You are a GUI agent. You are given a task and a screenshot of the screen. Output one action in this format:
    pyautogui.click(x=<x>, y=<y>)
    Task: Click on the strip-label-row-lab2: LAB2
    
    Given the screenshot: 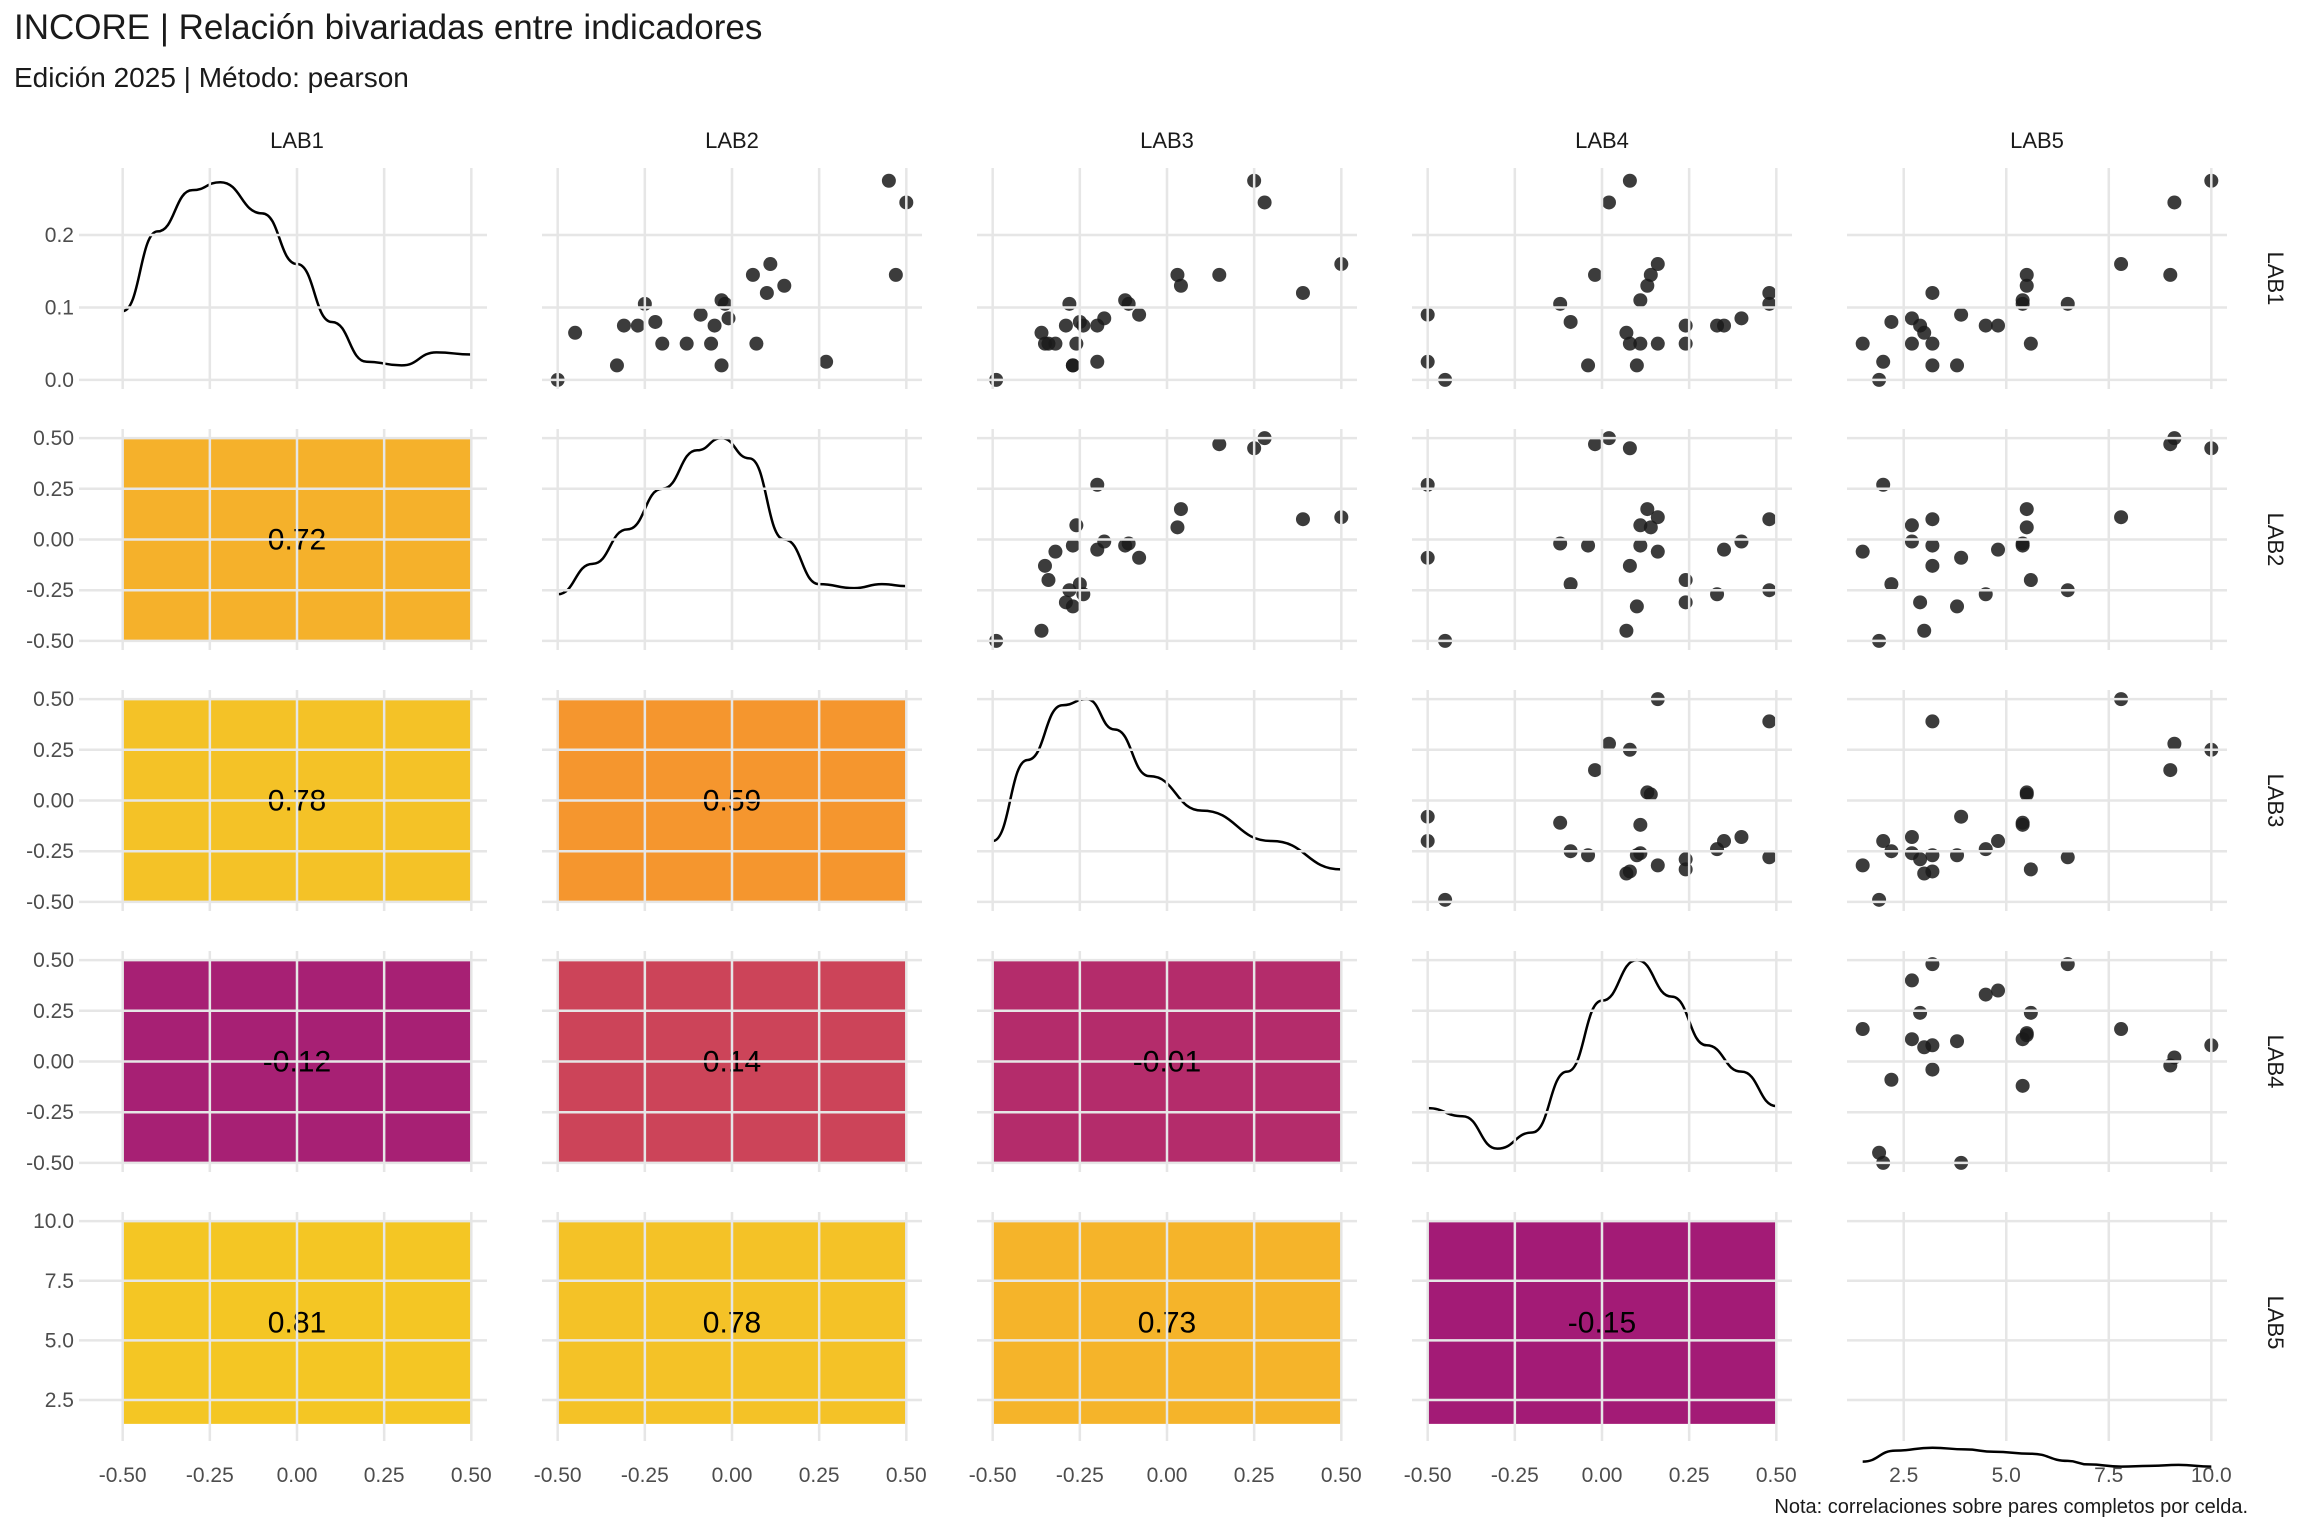 What is the action you would take?
    pyautogui.click(x=2275, y=540)
    